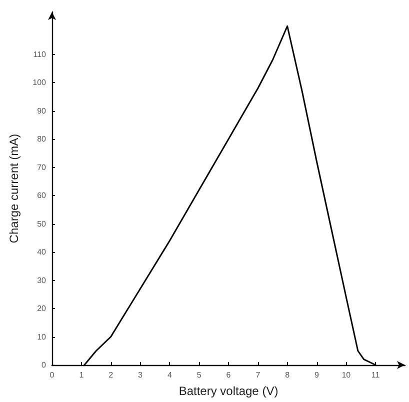  I want to click on x-tick-label: 5, so click(199, 375).